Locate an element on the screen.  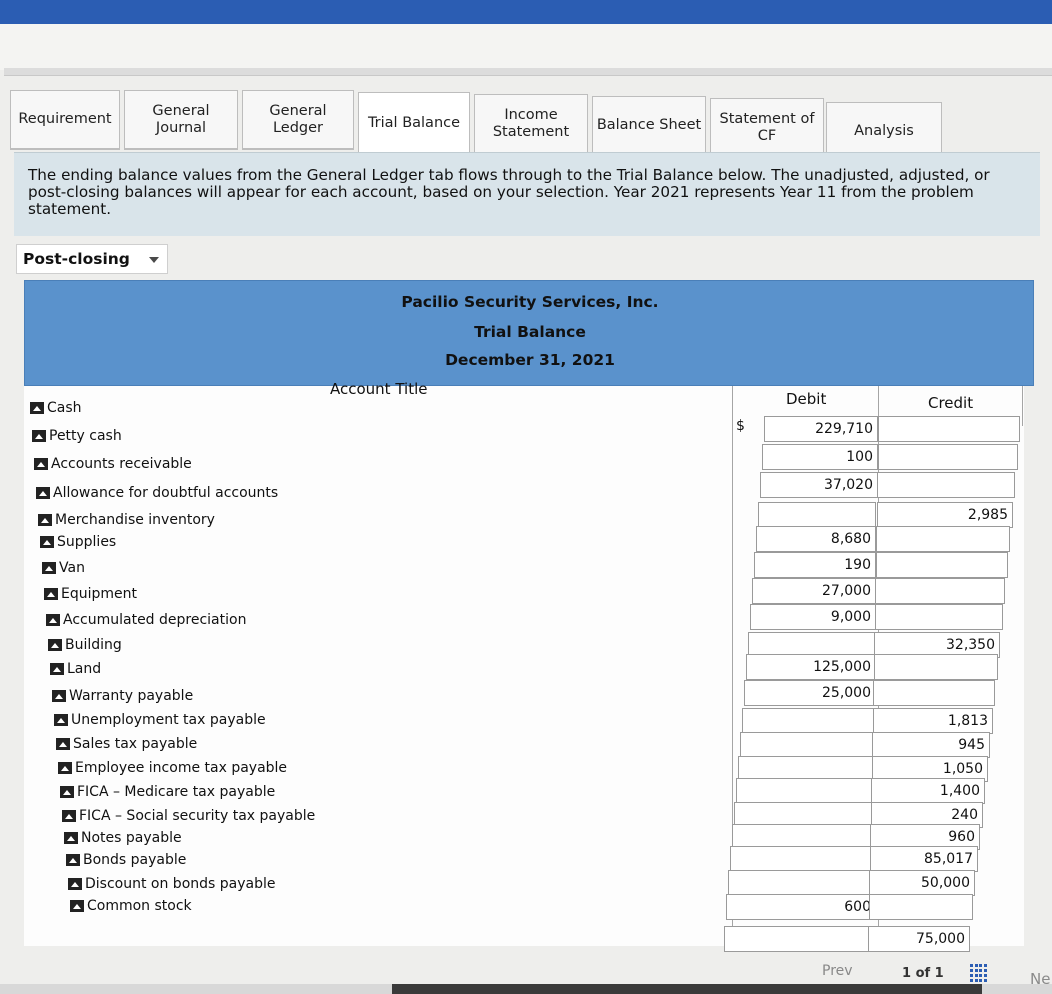
credit-cell: 75,000 is located at coordinates (919, 939).